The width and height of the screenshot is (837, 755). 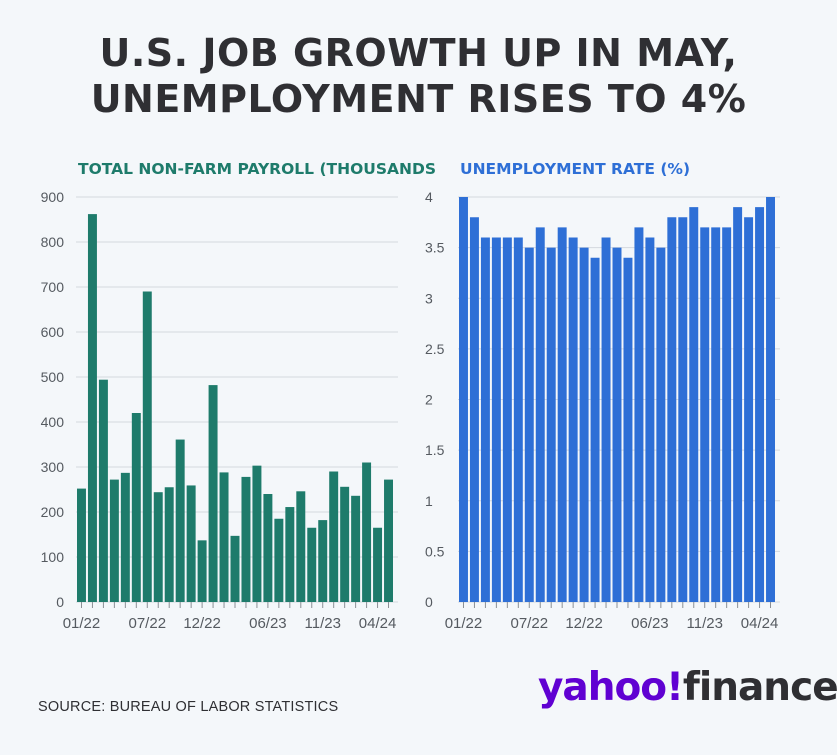 I want to click on yahoo-finance-logo: yahoo!finance, so click(x=687, y=687).